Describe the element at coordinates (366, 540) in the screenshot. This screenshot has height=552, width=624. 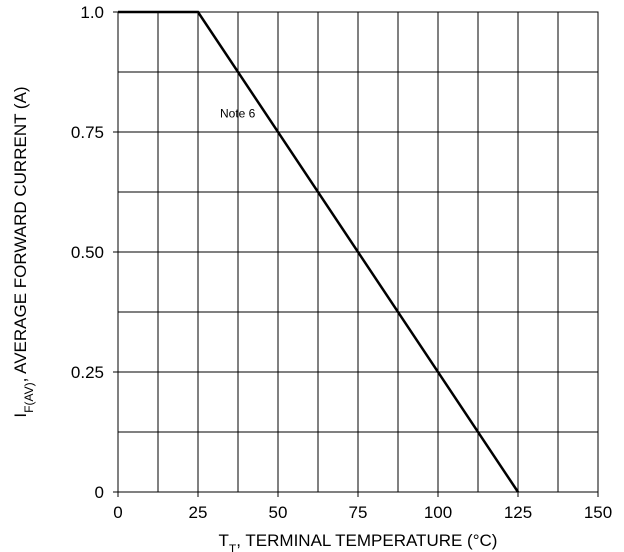
I see `x-axis-title-rest: , TERMINAL TEMPERATURE (°C)` at that location.